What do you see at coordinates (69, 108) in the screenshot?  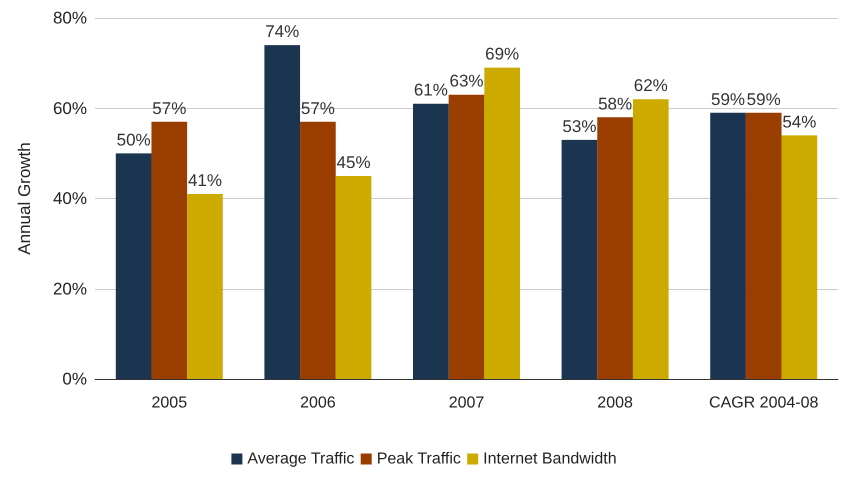 I see `y-tick-label: 60%` at bounding box center [69, 108].